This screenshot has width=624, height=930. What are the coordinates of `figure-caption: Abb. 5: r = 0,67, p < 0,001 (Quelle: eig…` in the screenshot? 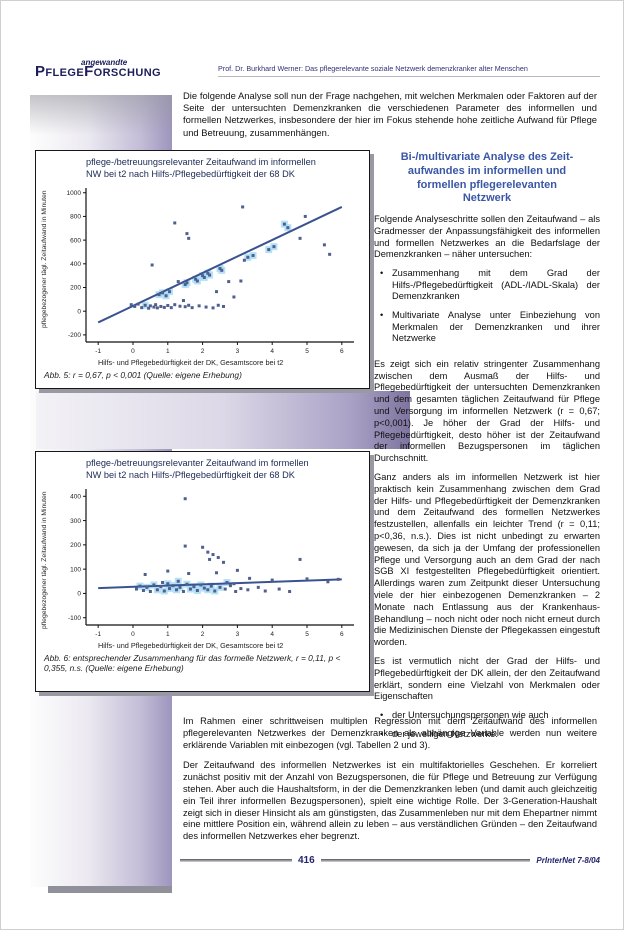 It's located at (143, 375).